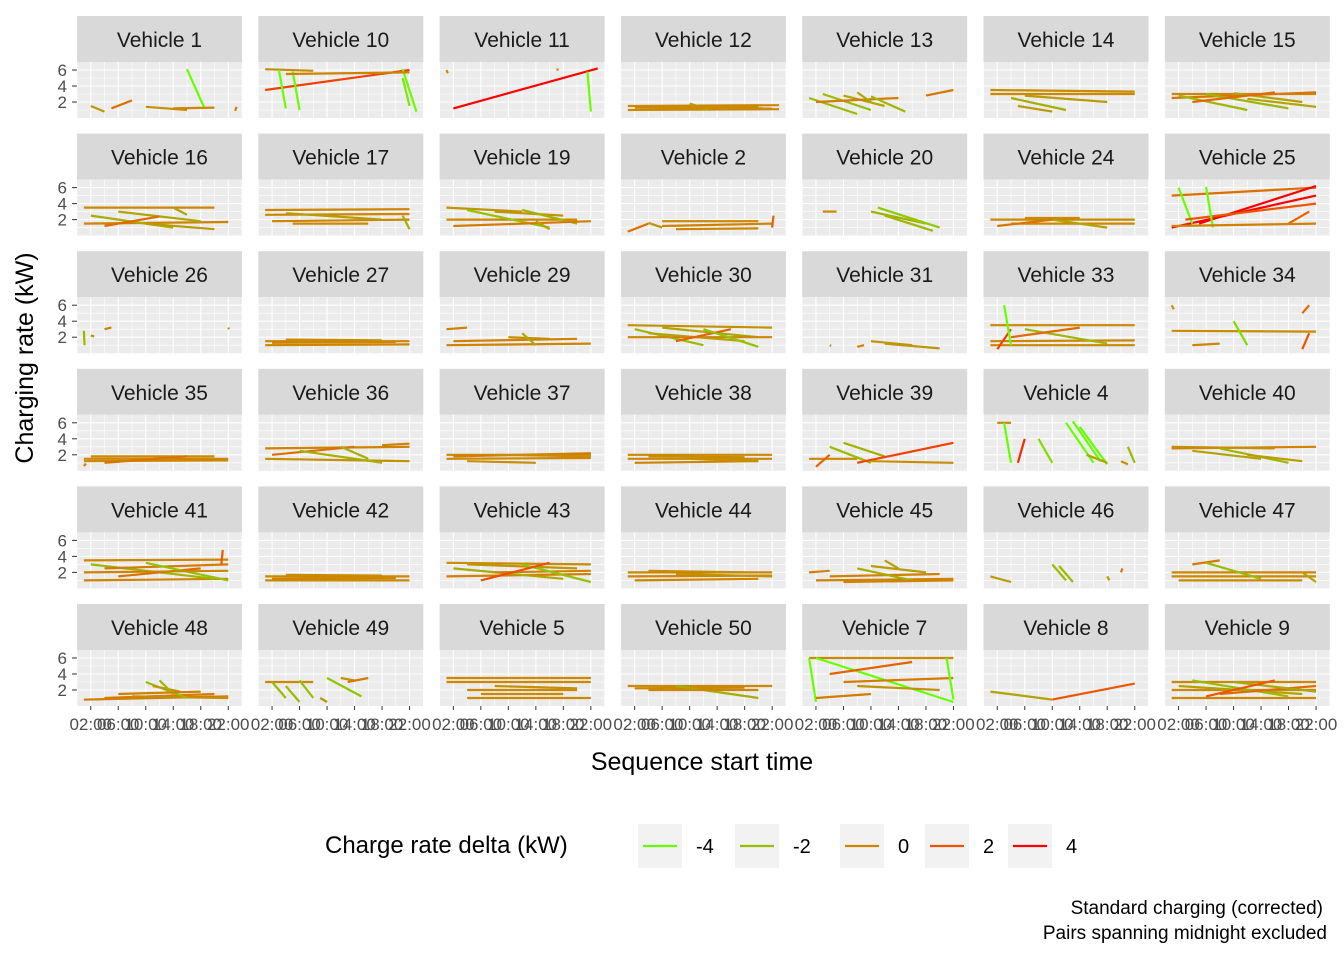 This screenshot has height=960, width=1344. What do you see at coordinates (884, 537) in the screenshot?
I see `facet-panel: Vehicle 45` at bounding box center [884, 537].